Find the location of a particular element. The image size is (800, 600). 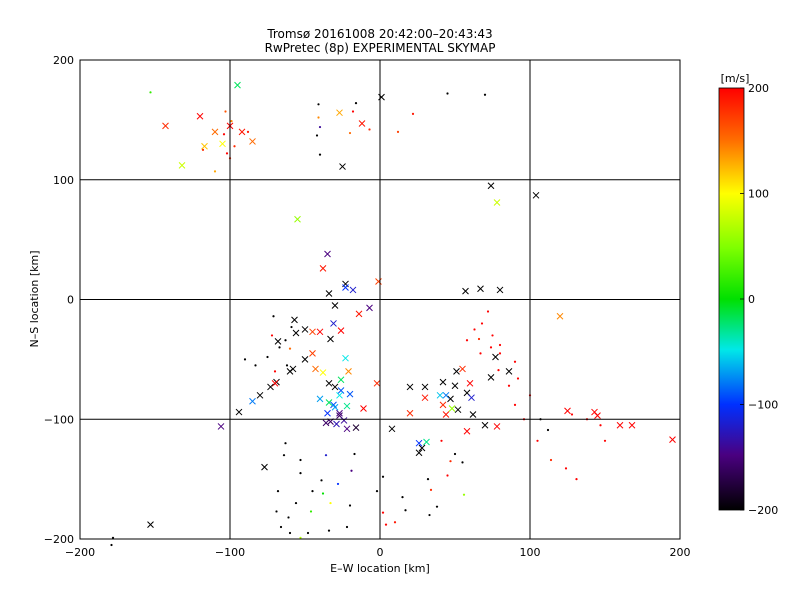

x-tick-label: 100 is located at coordinates (530, 552).